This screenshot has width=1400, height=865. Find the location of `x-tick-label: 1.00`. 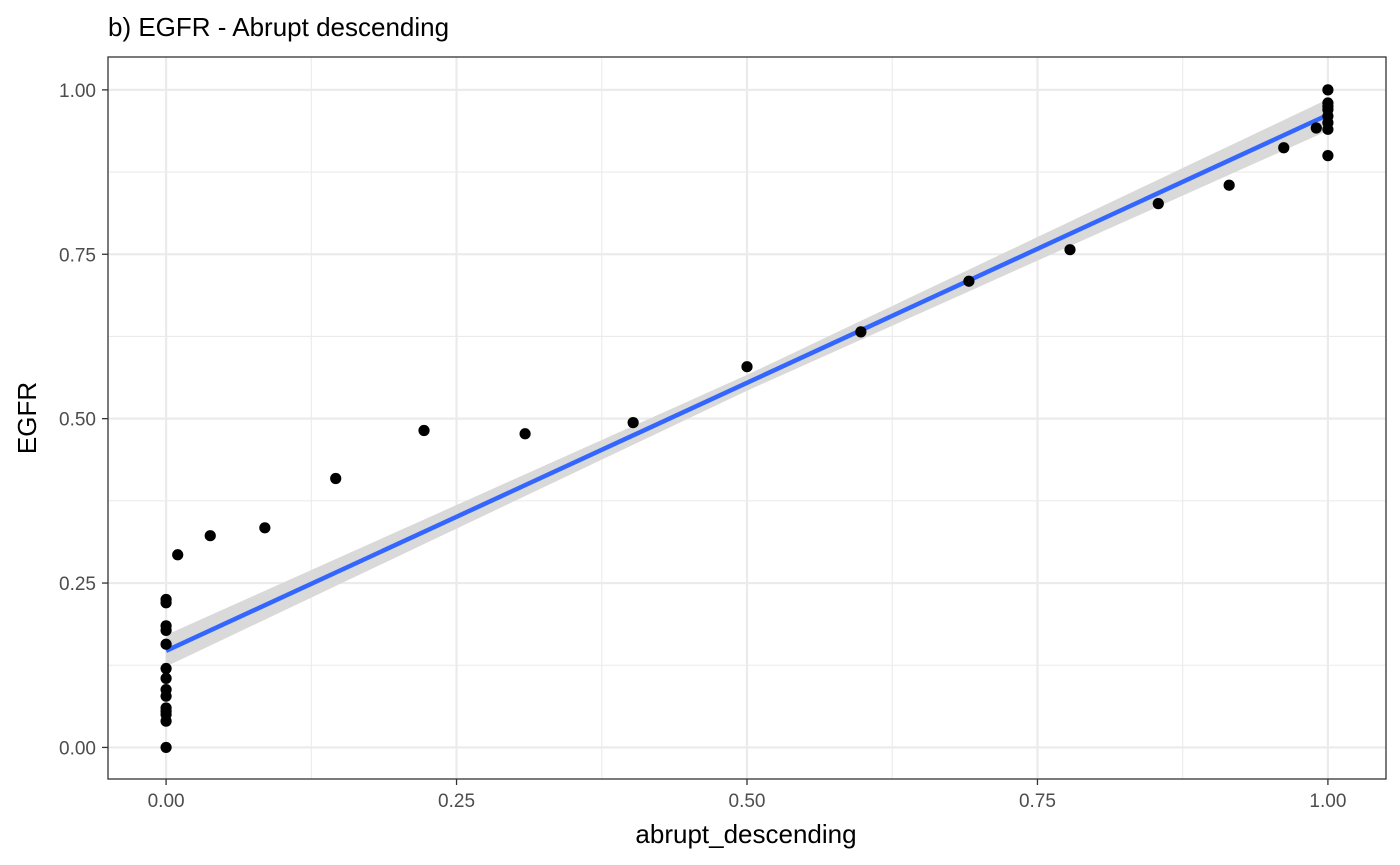

x-tick-label: 1.00 is located at coordinates (1327, 801).